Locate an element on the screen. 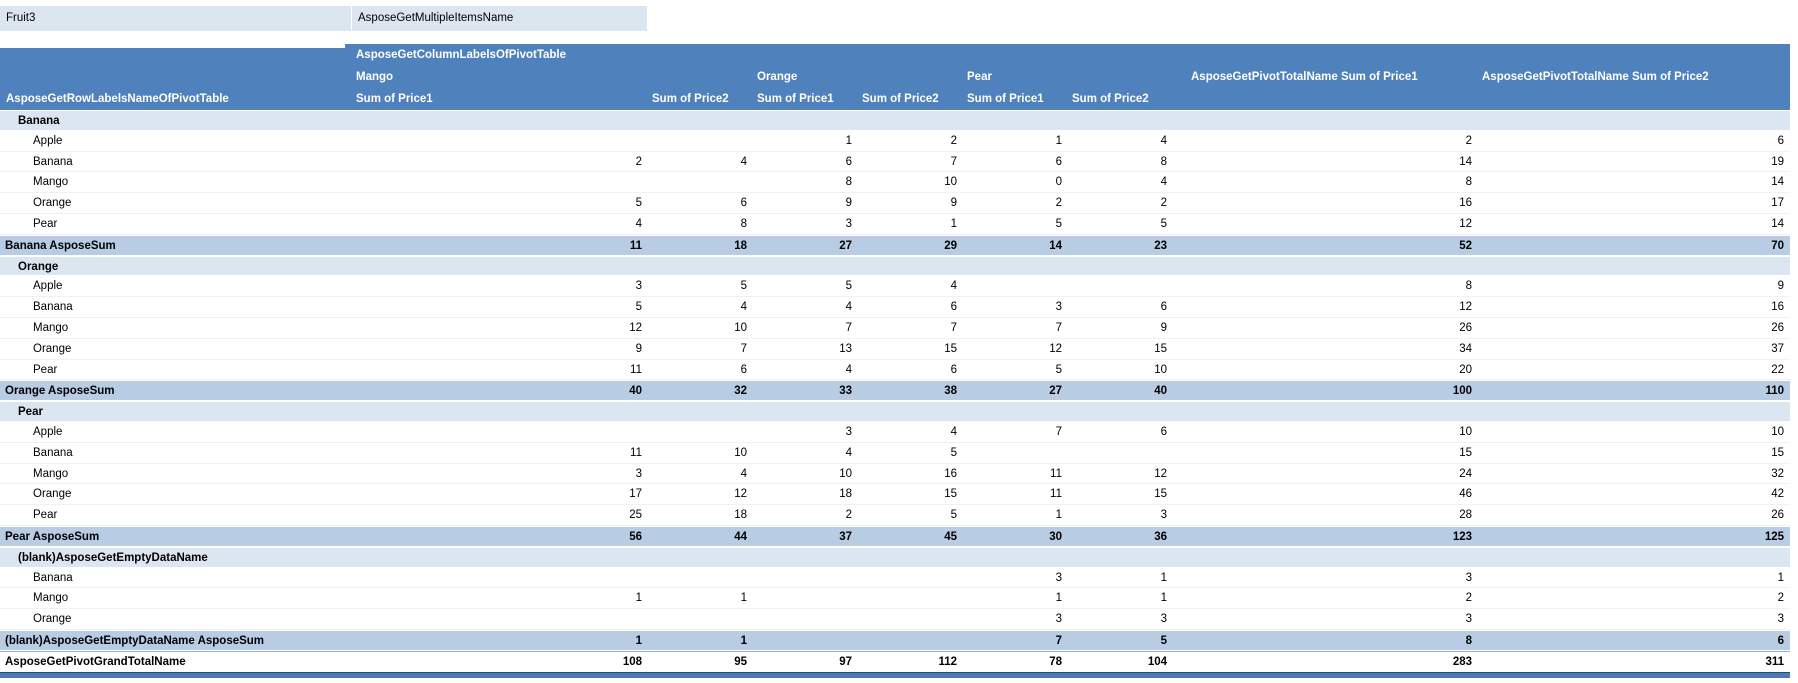  value-cell: 25 is located at coordinates (635, 515).